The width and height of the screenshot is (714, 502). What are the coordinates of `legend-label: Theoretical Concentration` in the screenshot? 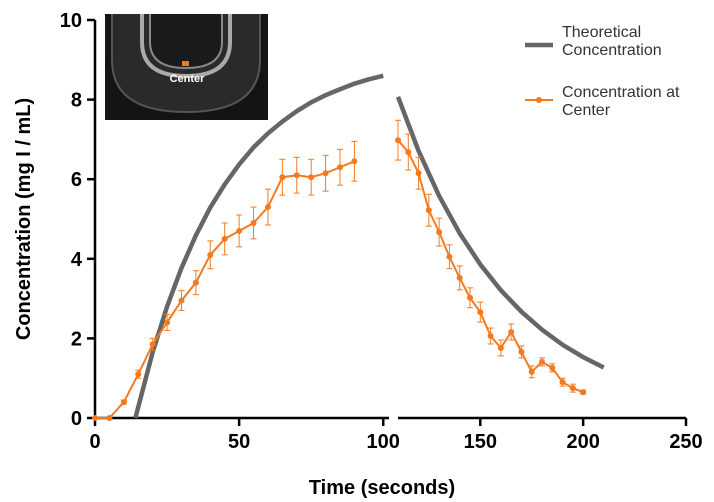 It's located at (612, 41).